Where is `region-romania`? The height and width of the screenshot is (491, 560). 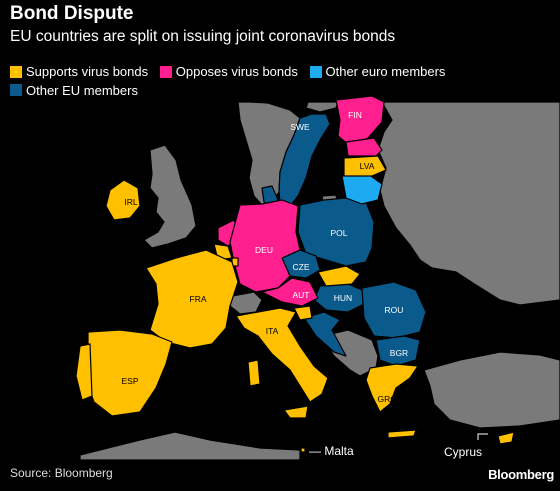
region-romania is located at coordinates (394, 310).